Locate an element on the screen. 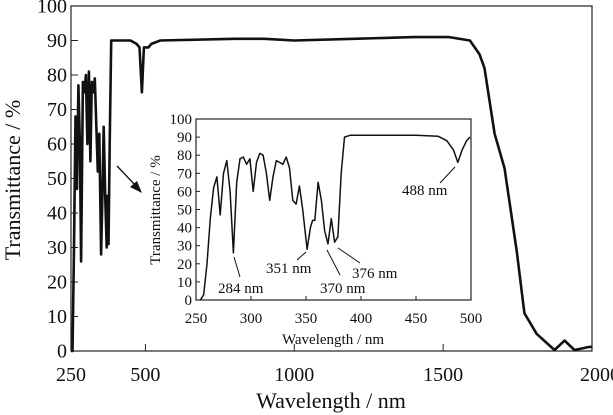 Image resolution: width=613 pixels, height=415 pixels. main-y-axis-label: Transmittance / % is located at coordinates (12, 180).